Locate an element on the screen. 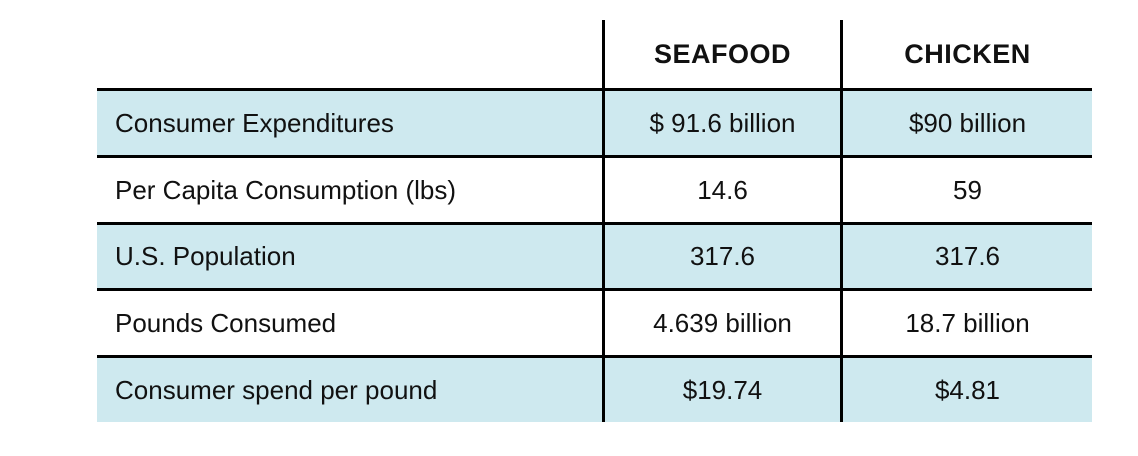  cell-us-population-chicken: 317.6 is located at coordinates (966, 255).